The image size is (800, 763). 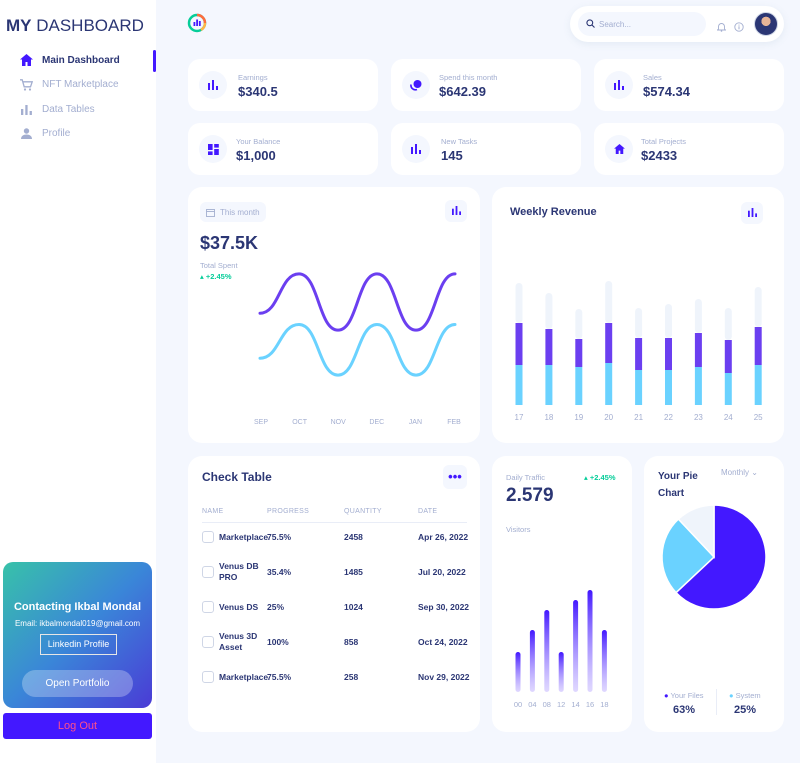 I want to click on more-dots-icon: •••, so click(x=455, y=476).